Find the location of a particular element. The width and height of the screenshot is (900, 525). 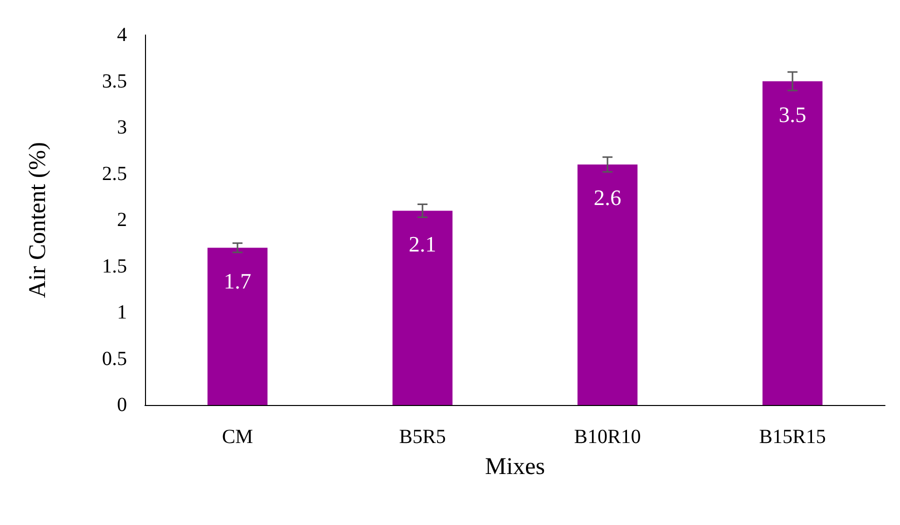

y-tick-label: 0.5 is located at coordinates (114, 359).